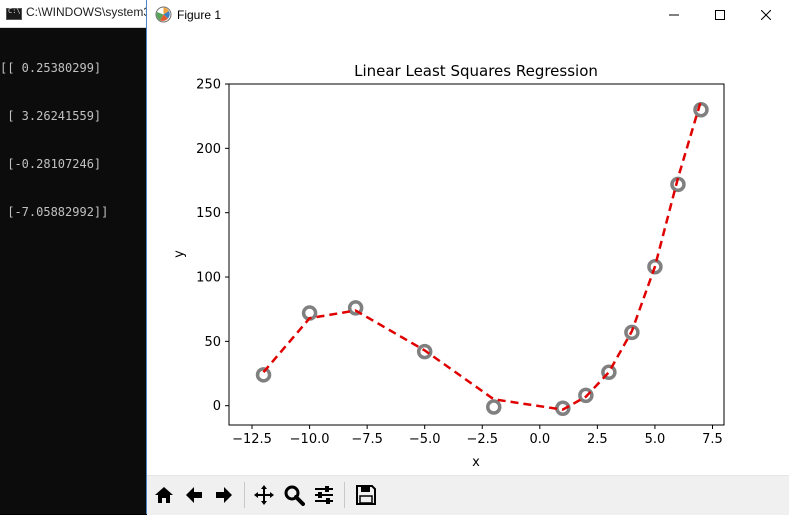  I want to click on x-tick-label: 7.5, so click(712, 439).